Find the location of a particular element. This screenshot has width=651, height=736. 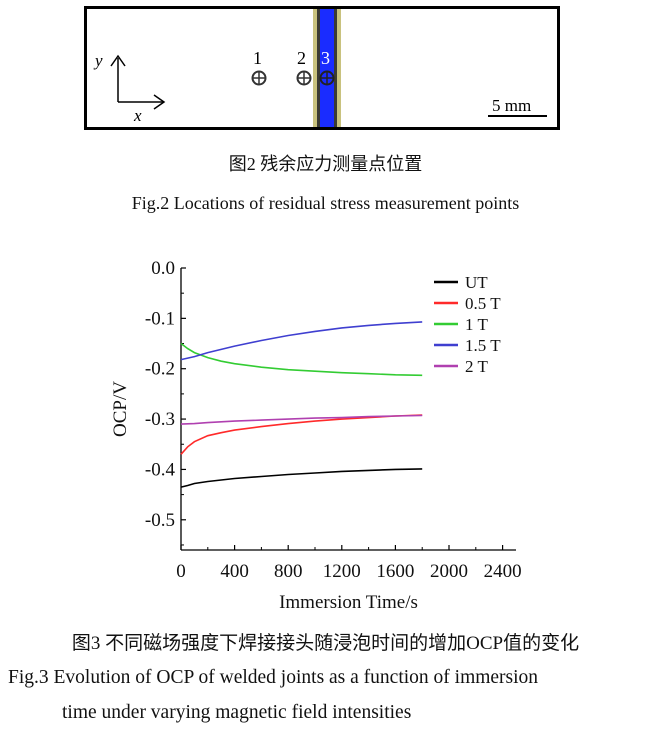

y-axis-arrowhead is located at coordinates (118, 60).